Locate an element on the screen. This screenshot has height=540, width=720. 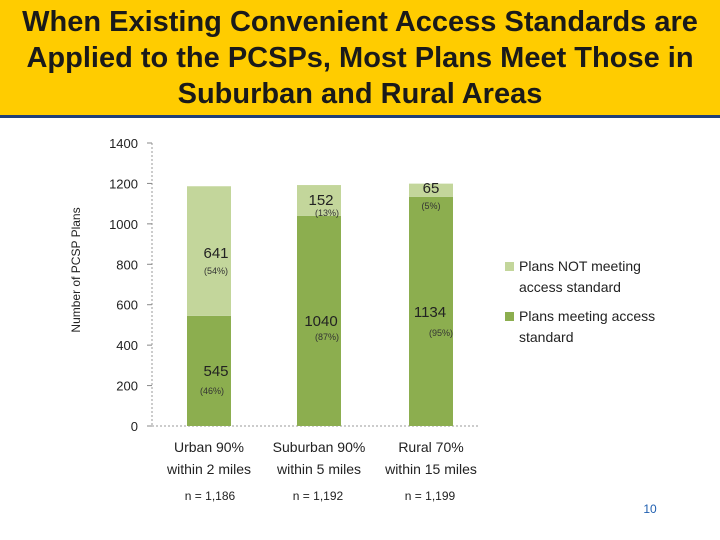
y-tick-label: 0 is located at coordinates (134, 426).